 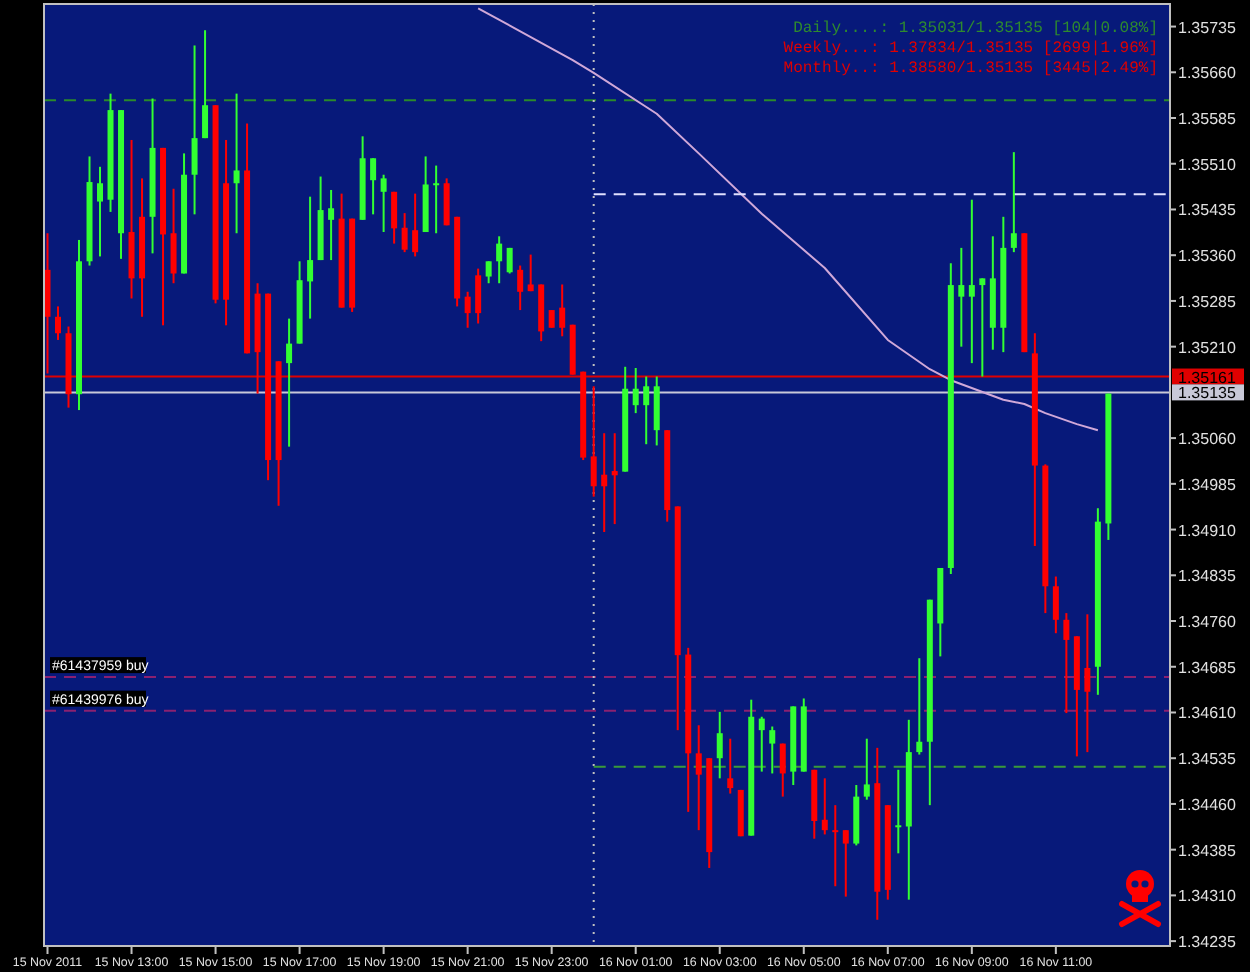 What do you see at coordinates (1207, 530) in the screenshot?
I see `y-tick-label: 1.34910` at bounding box center [1207, 530].